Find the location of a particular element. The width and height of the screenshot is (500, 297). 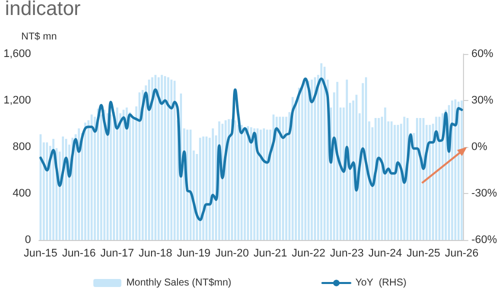

y2-tick-label: -30% is located at coordinates (484, 194).